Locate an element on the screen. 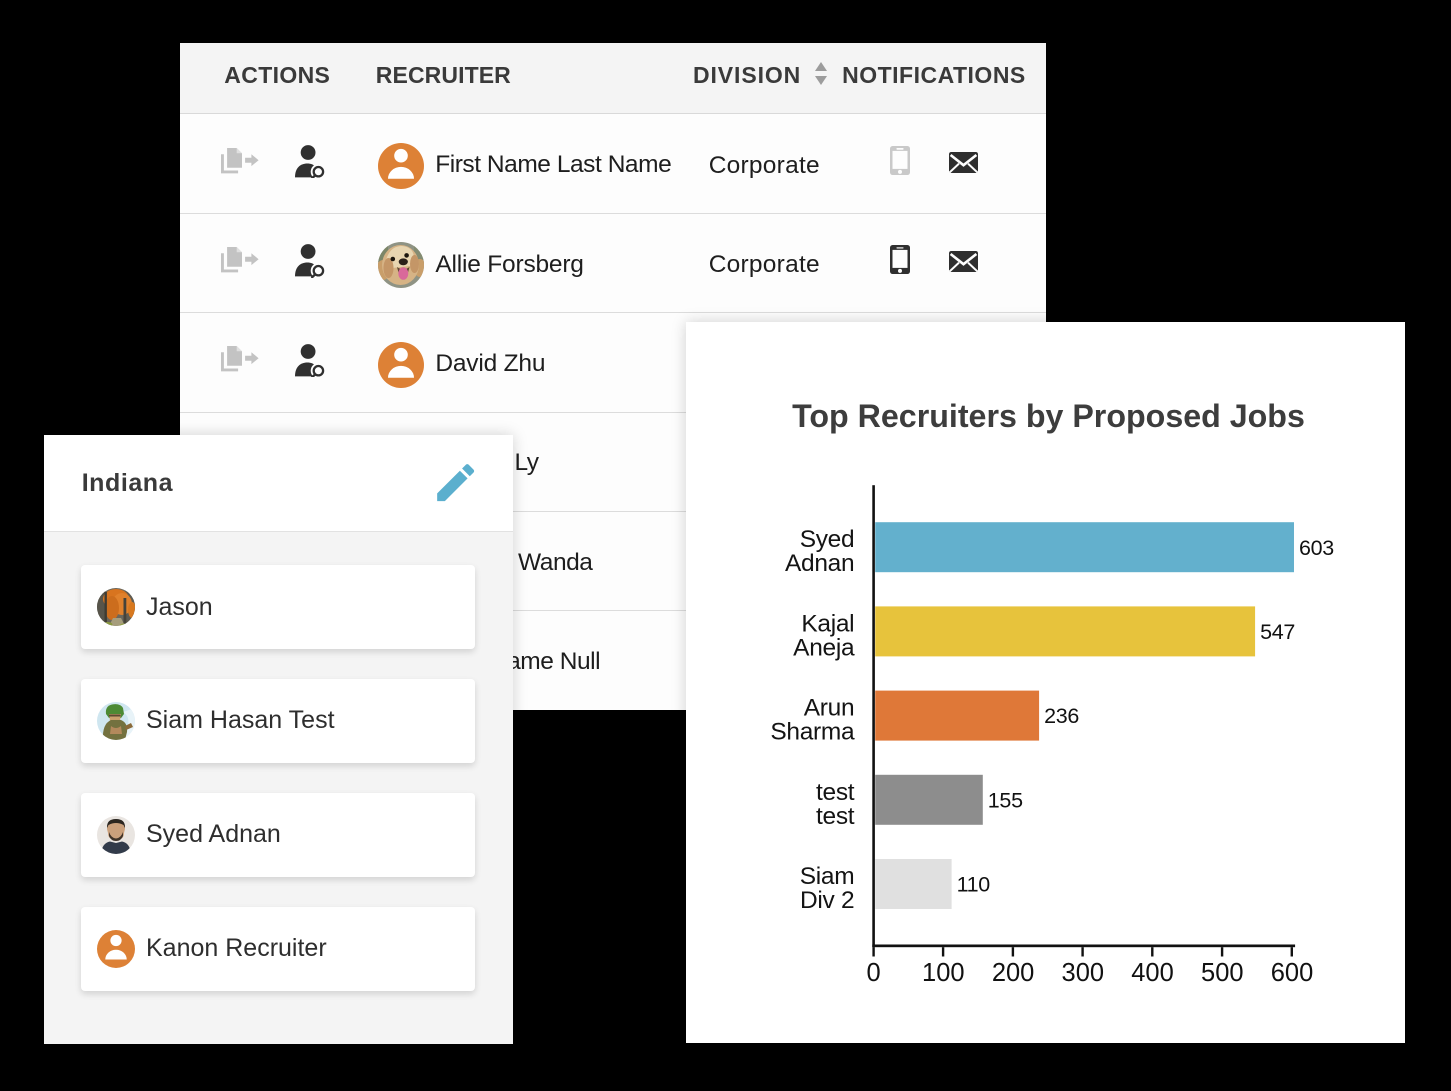  svg-text: 603 is located at coordinates (1316, 547).